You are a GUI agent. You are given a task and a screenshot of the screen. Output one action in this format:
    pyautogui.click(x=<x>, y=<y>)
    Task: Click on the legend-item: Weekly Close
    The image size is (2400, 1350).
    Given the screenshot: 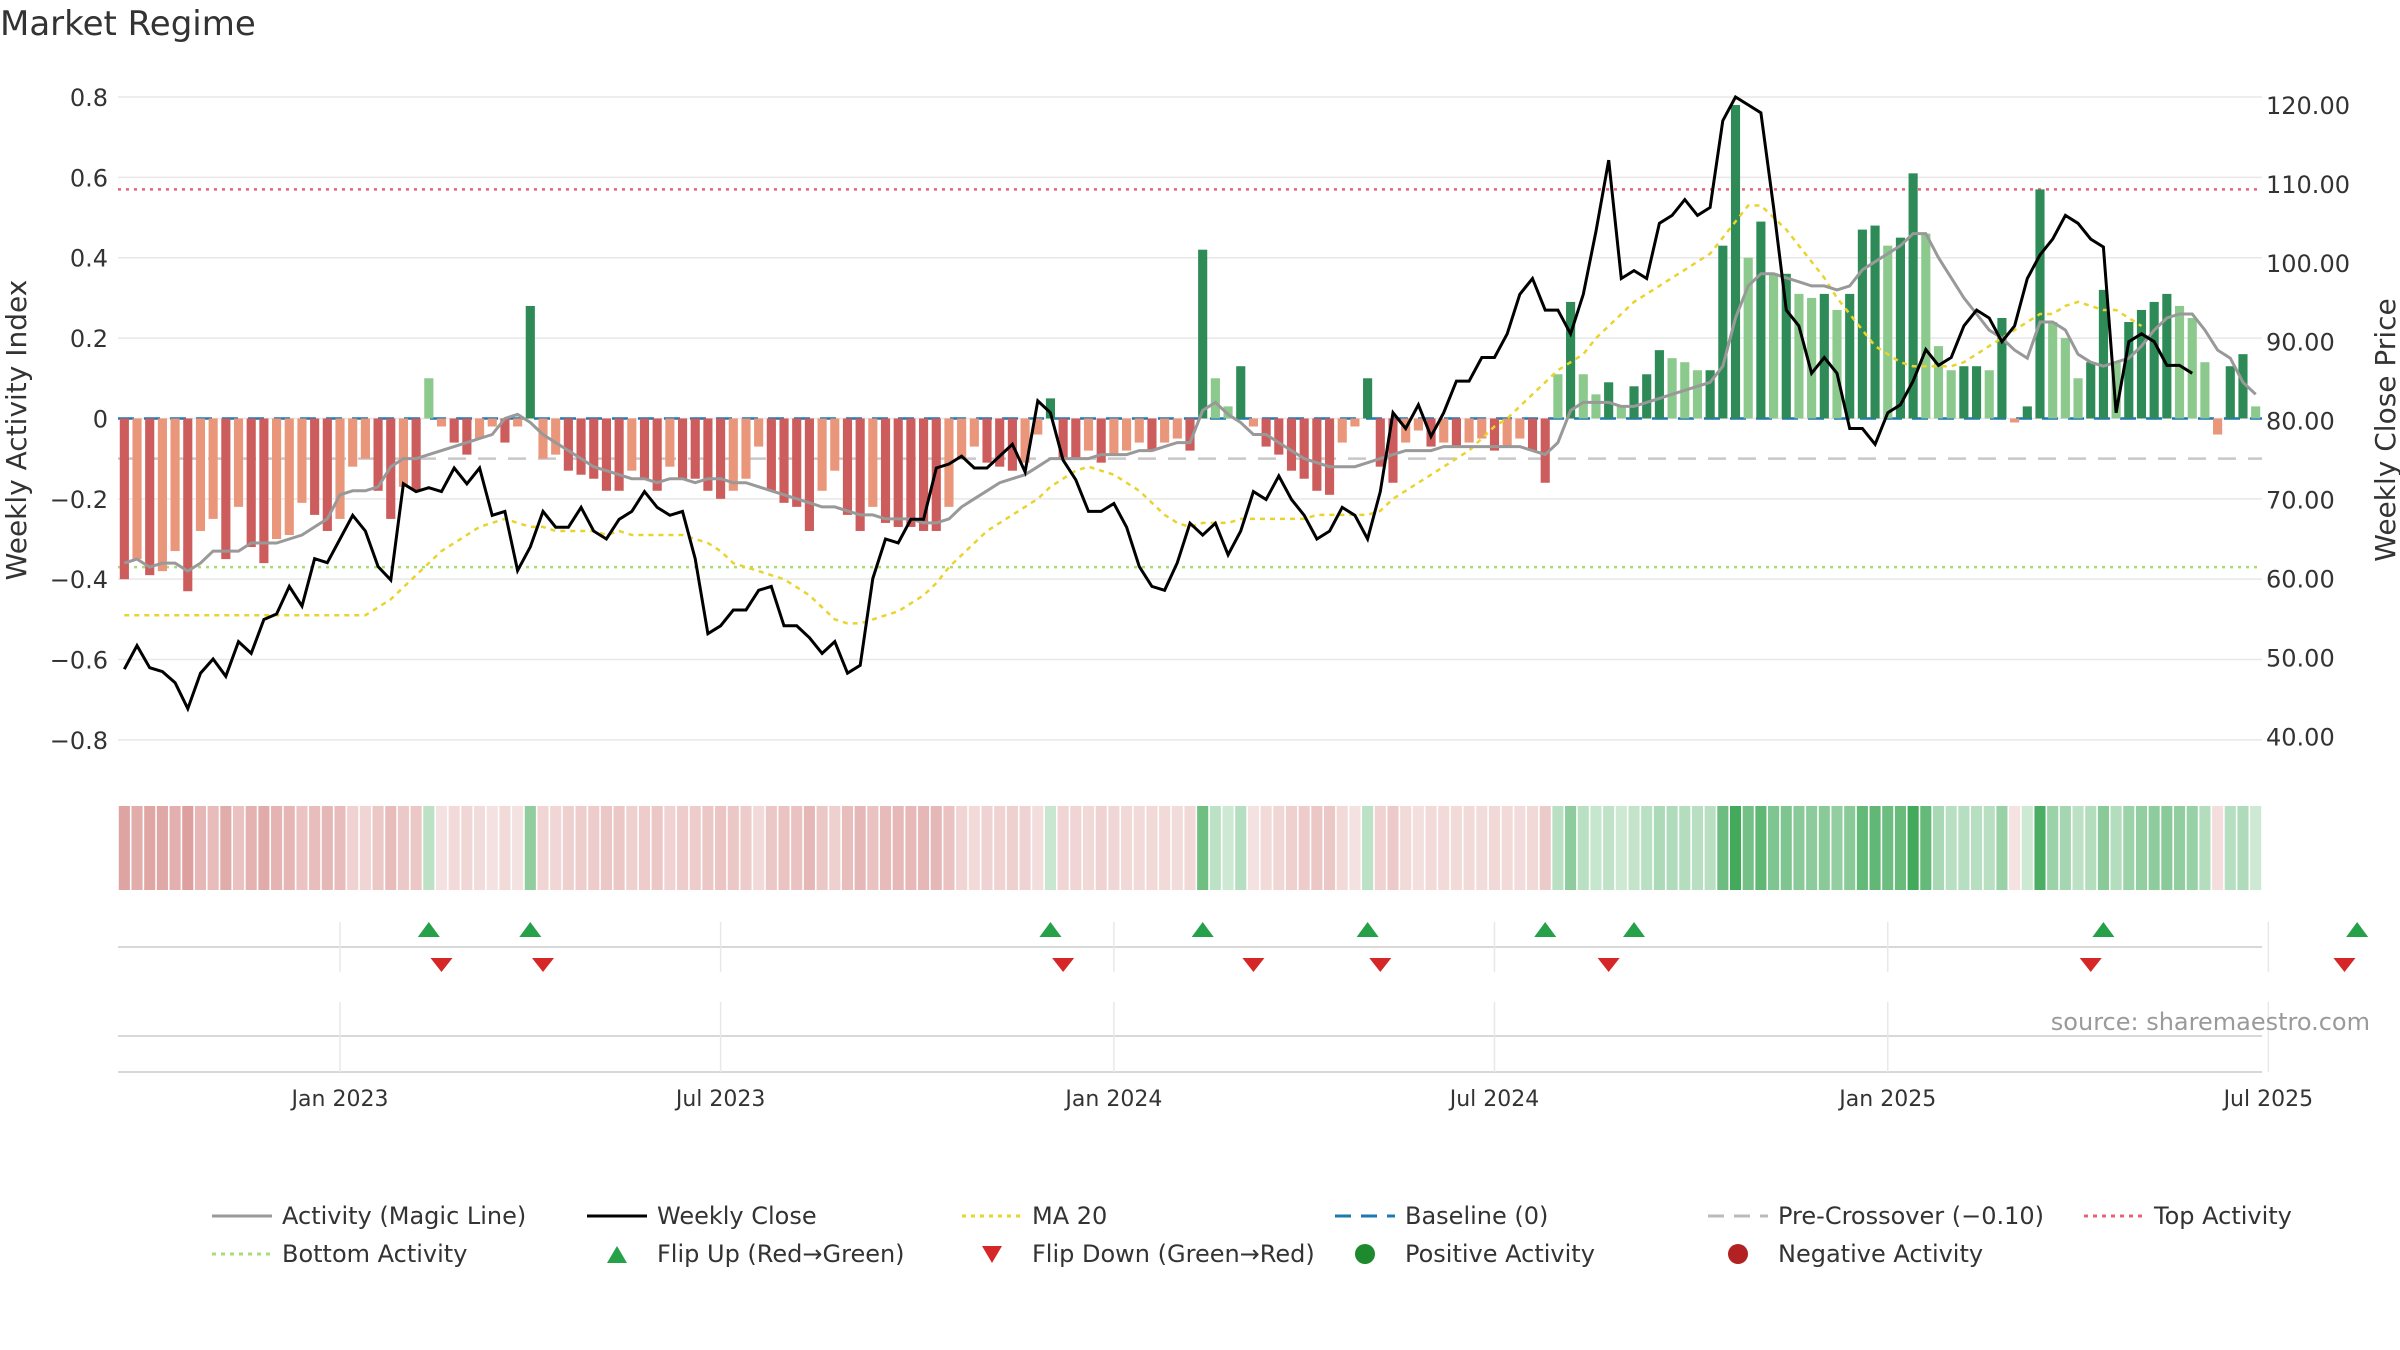 What is the action you would take?
    pyautogui.click(x=701, y=1216)
    